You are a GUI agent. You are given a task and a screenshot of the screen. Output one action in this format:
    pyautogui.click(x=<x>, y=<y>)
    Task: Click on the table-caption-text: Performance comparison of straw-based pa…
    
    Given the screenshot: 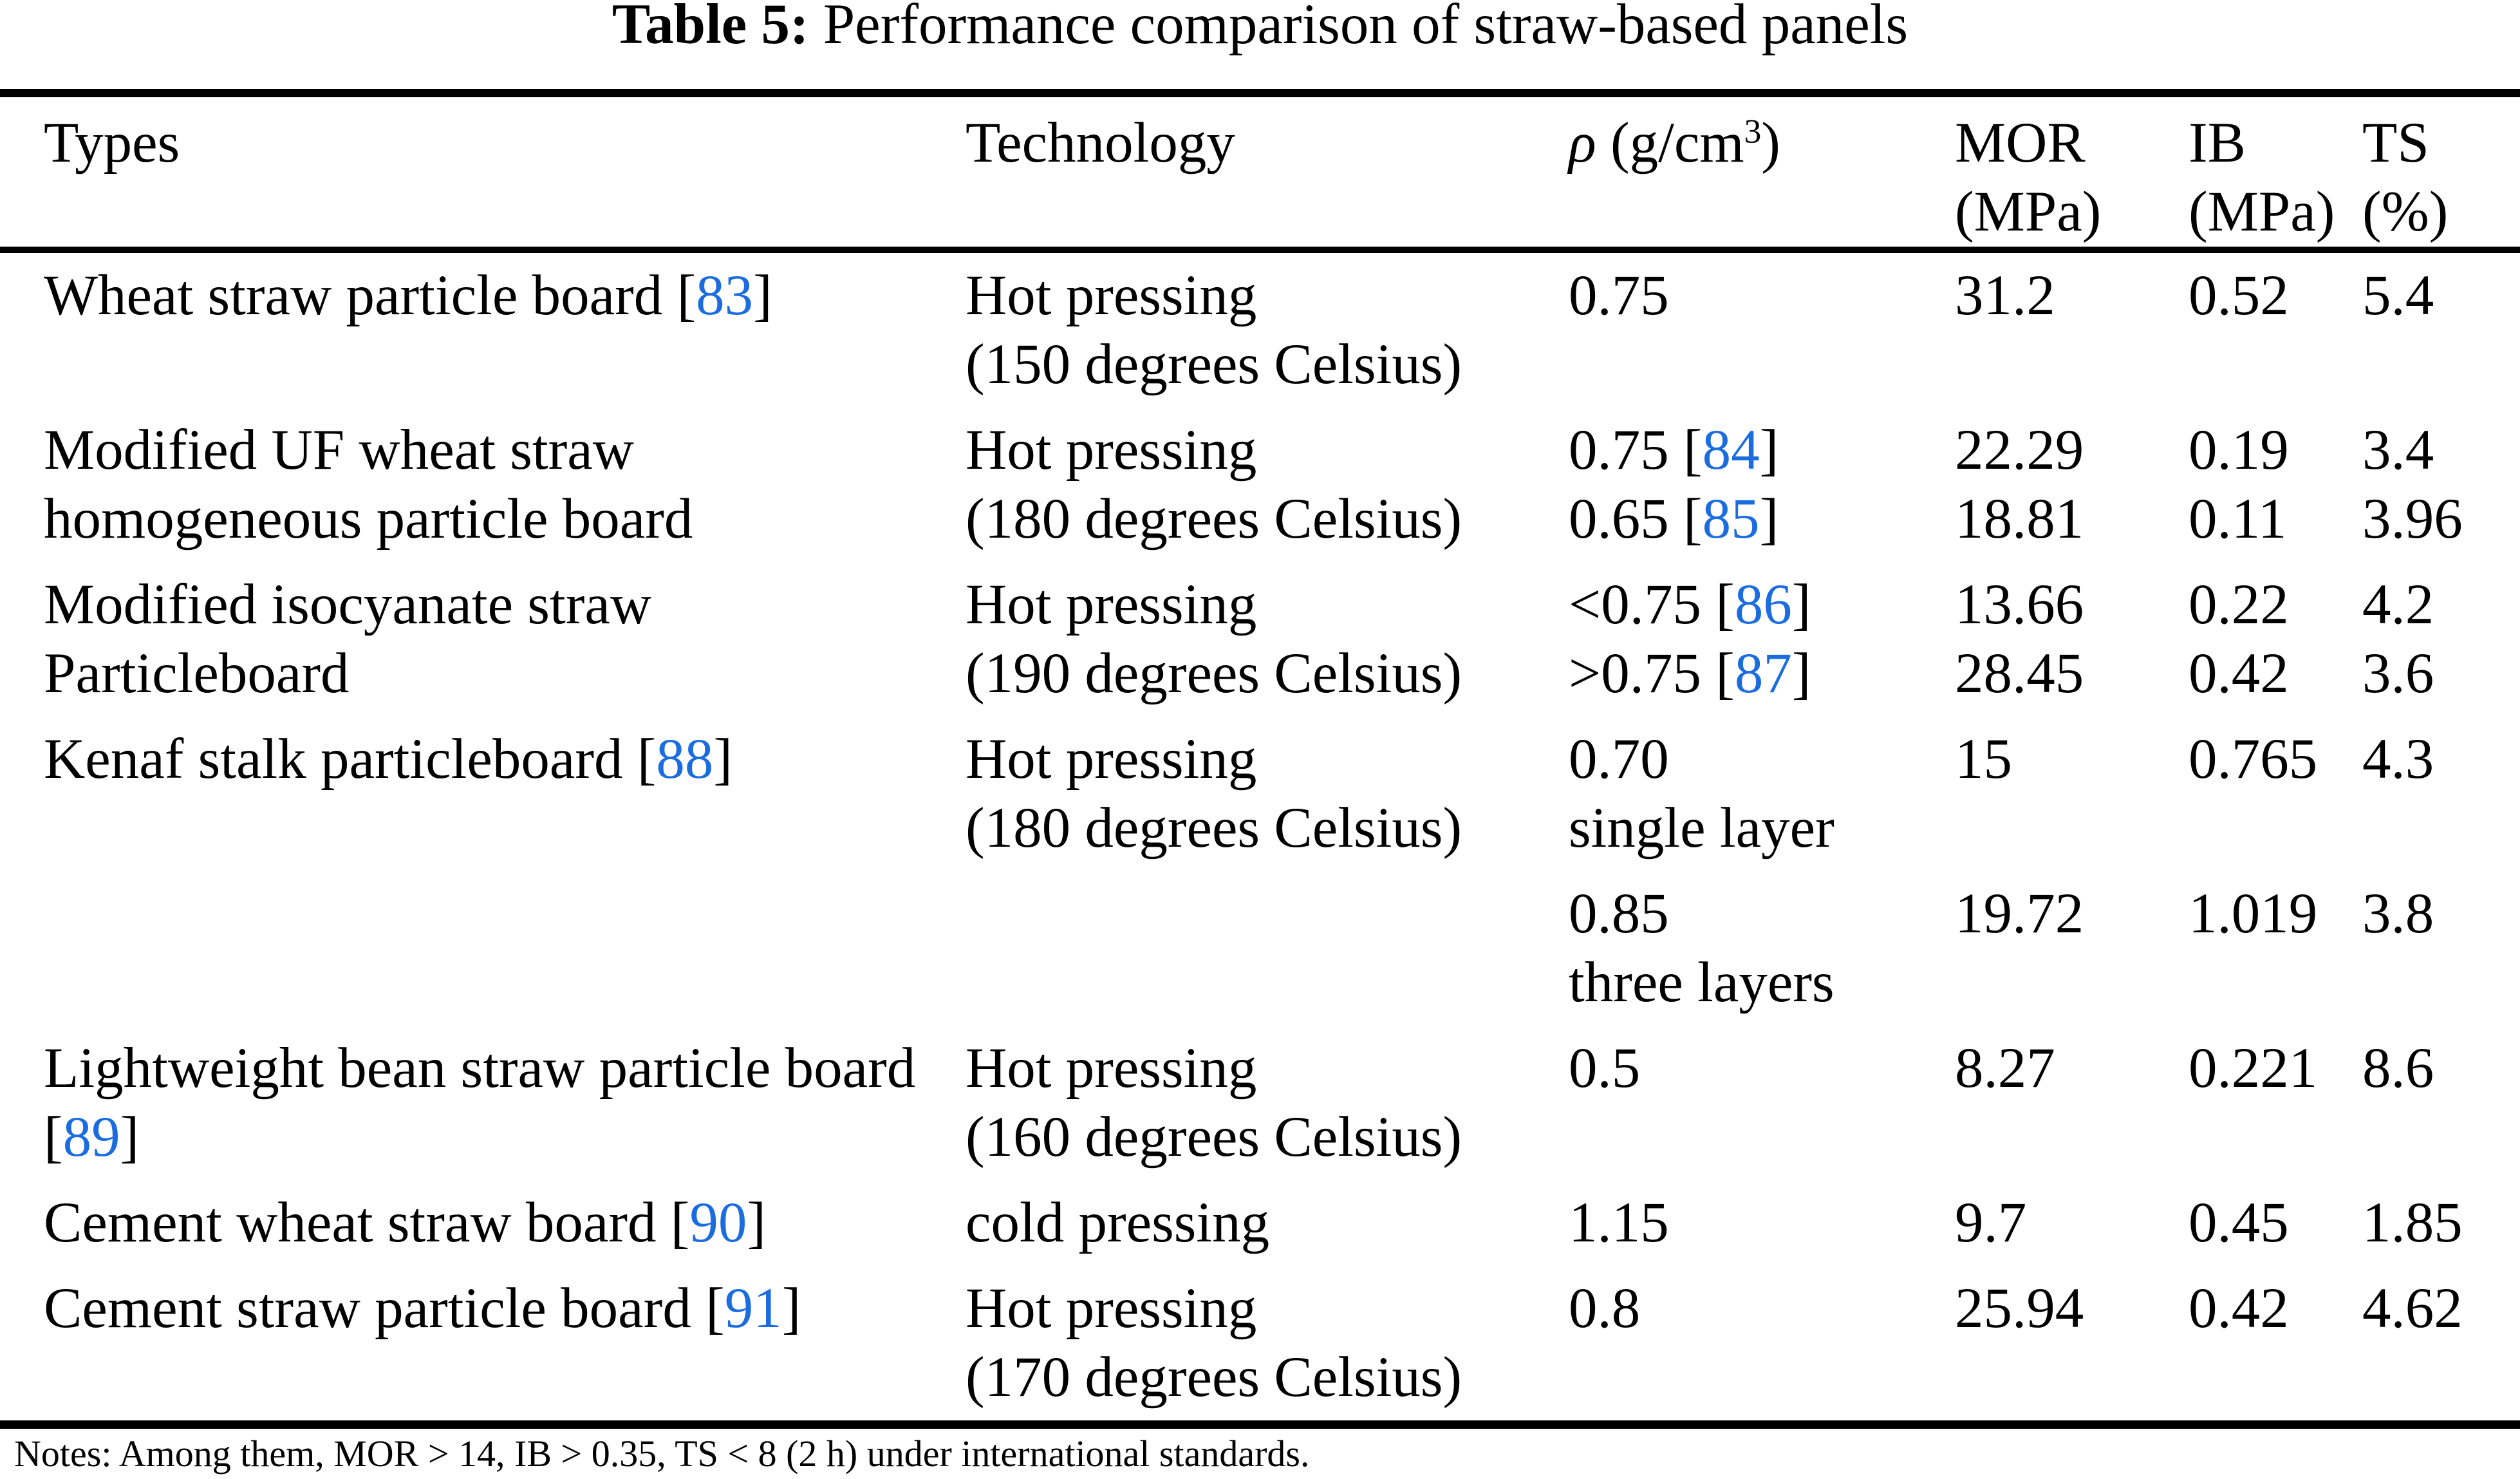 What is the action you would take?
    pyautogui.click(x=1366, y=28)
    